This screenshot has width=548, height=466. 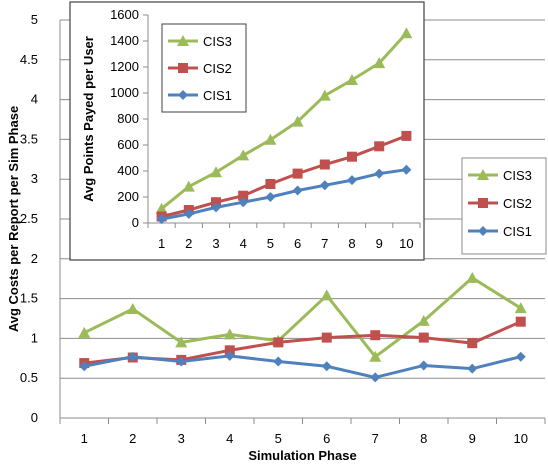 What do you see at coordinates (88, 119) in the screenshot?
I see `inset-y-axis-title: Avg Points Payed per User` at bounding box center [88, 119].